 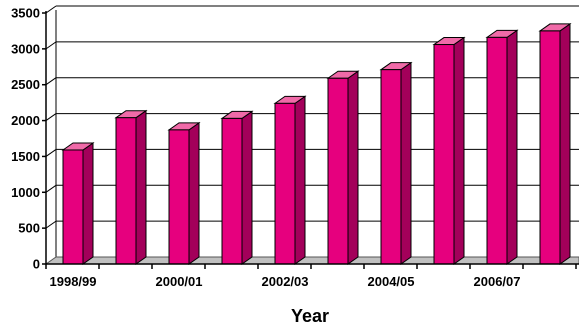 I want to click on x-tick-label: 2004/05, so click(x=391, y=281).